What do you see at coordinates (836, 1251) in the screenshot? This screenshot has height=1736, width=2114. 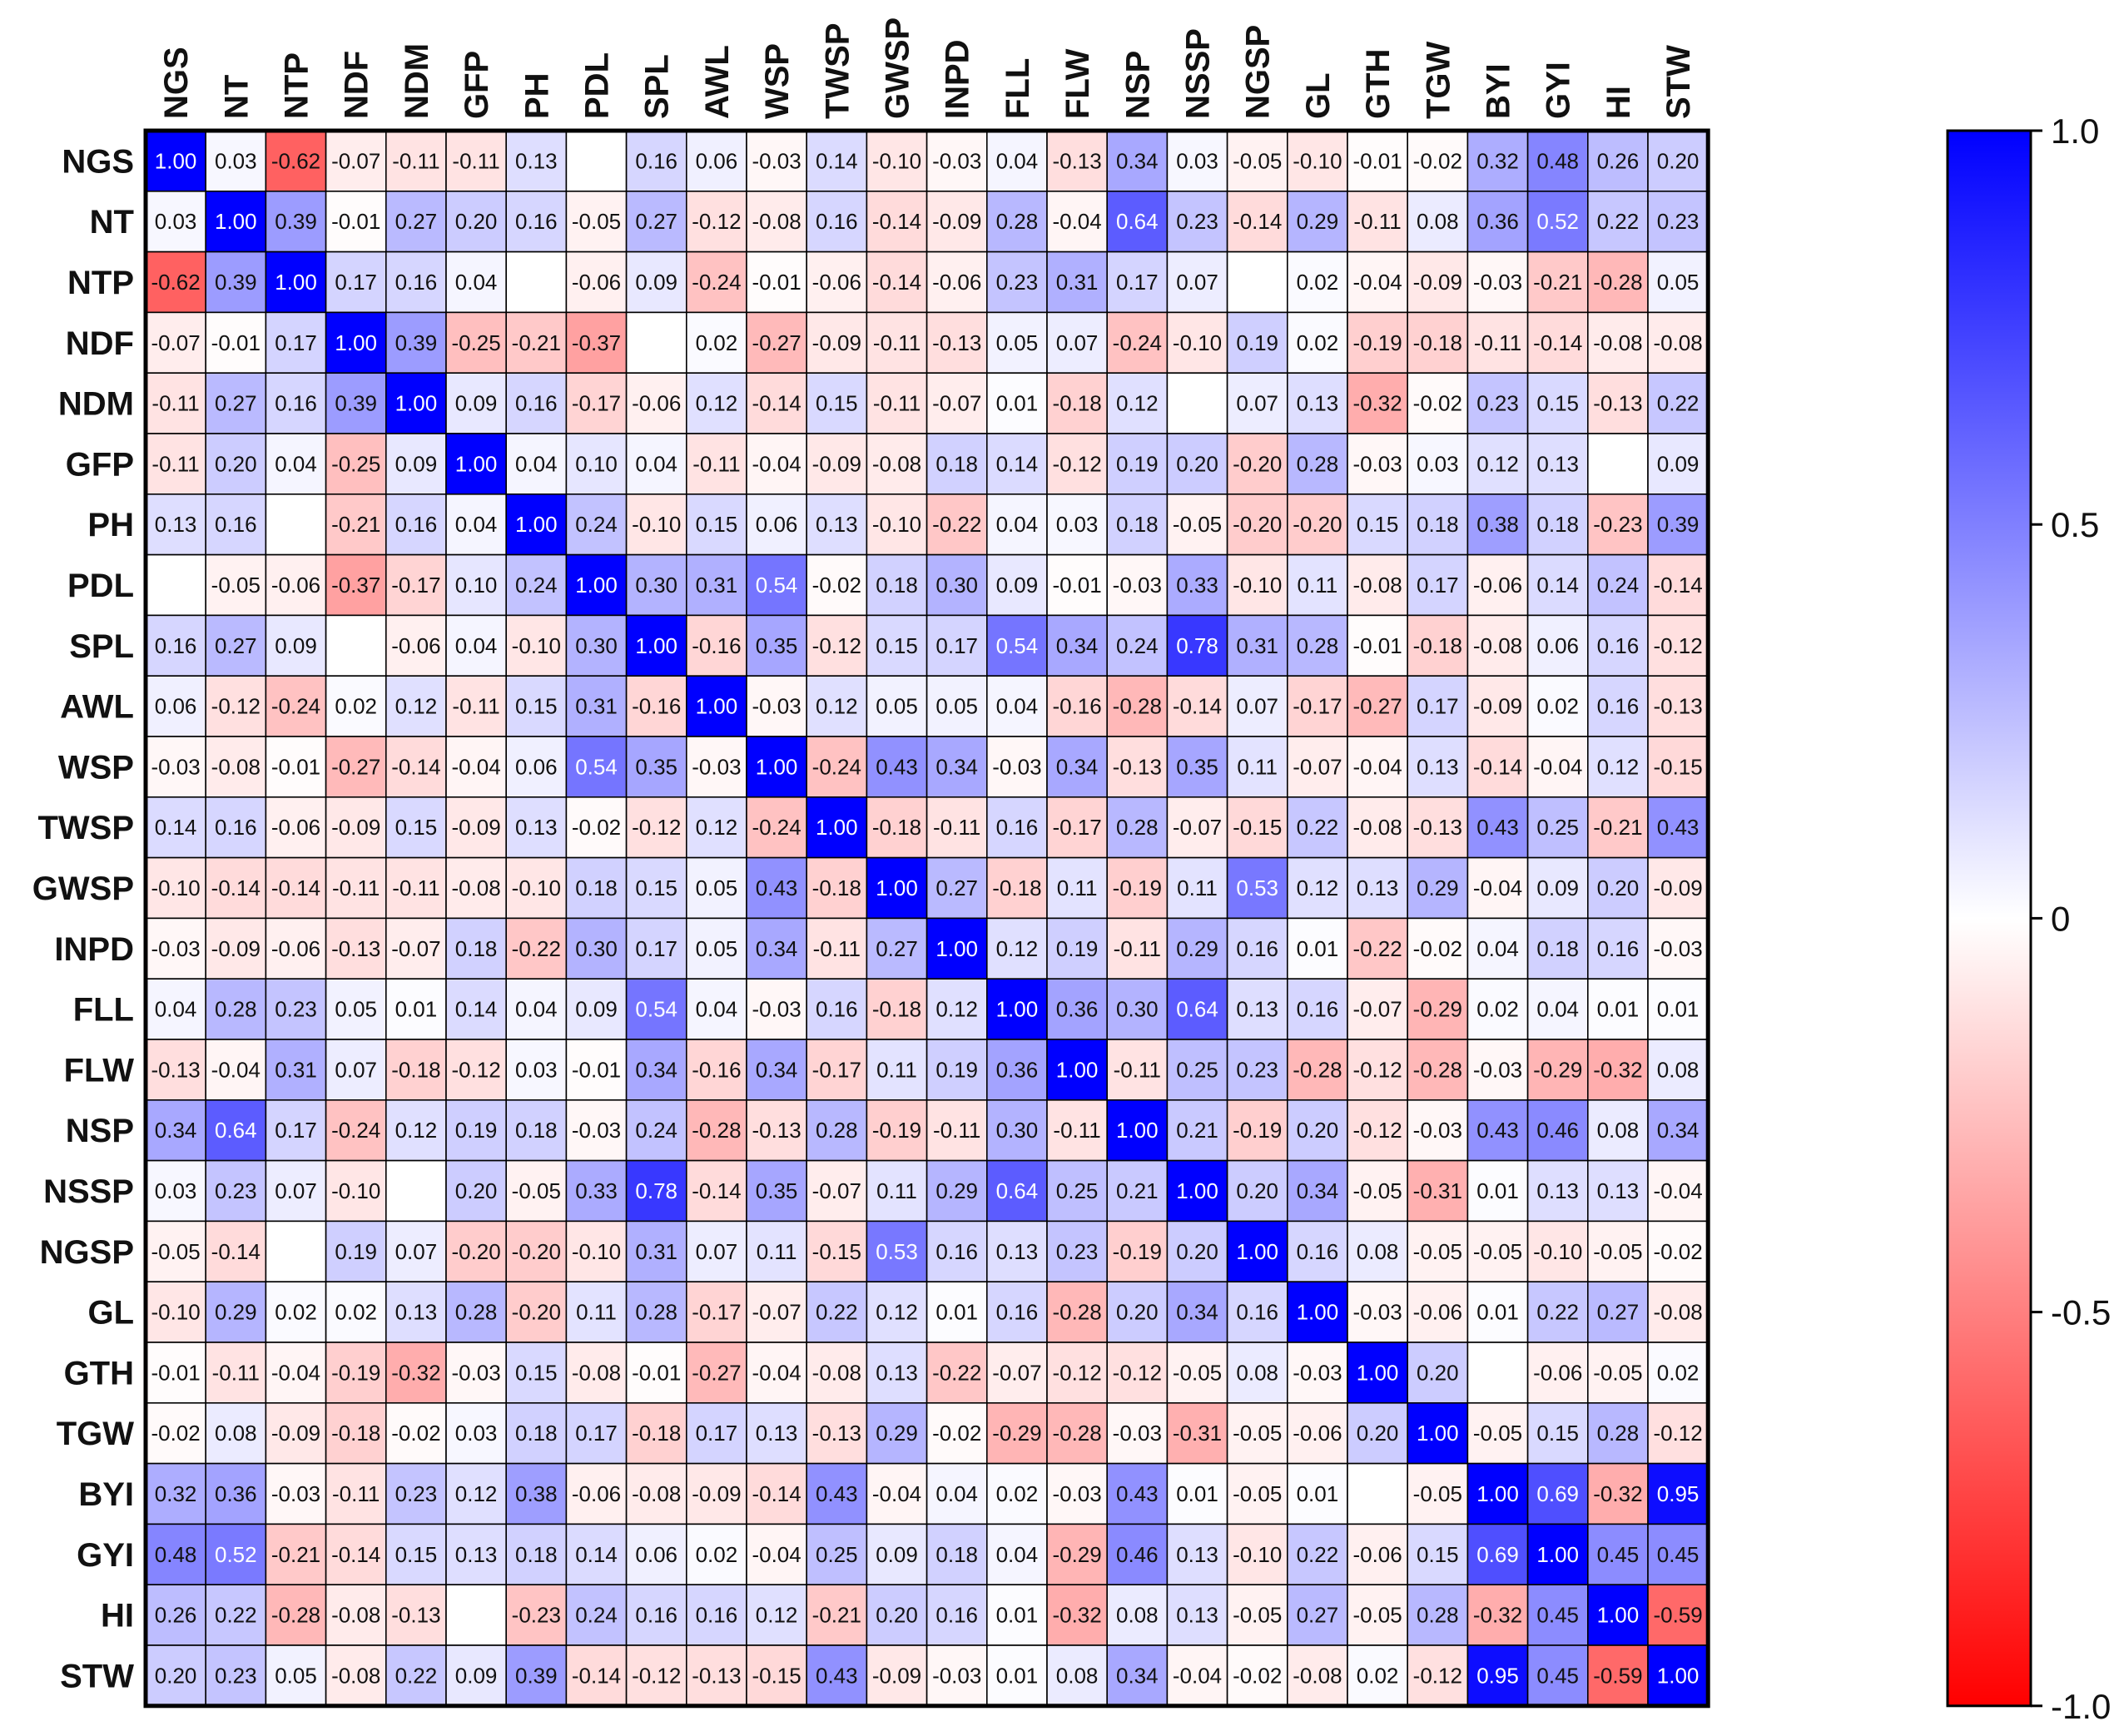 I see `cell-value-label: -0.15` at bounding box center [836, 1251].